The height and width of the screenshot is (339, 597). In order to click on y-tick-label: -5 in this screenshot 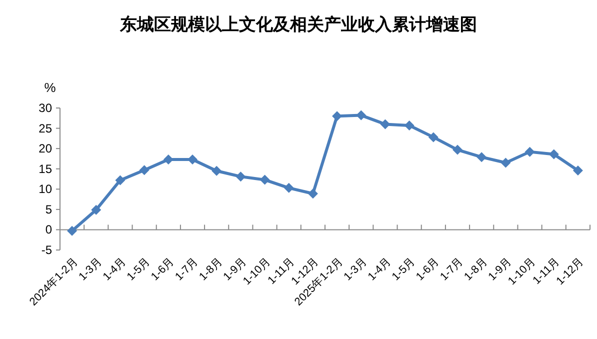, I will do `click(46, 250)`.